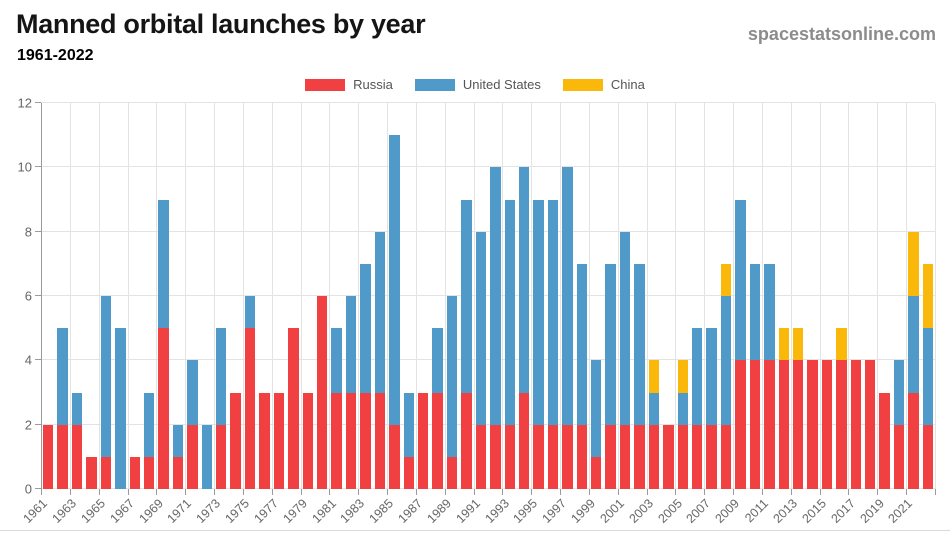  What do you see at coordinates (567, 296) in the screenshot?
I see `bar-1997` at bounding box center [567, 296].